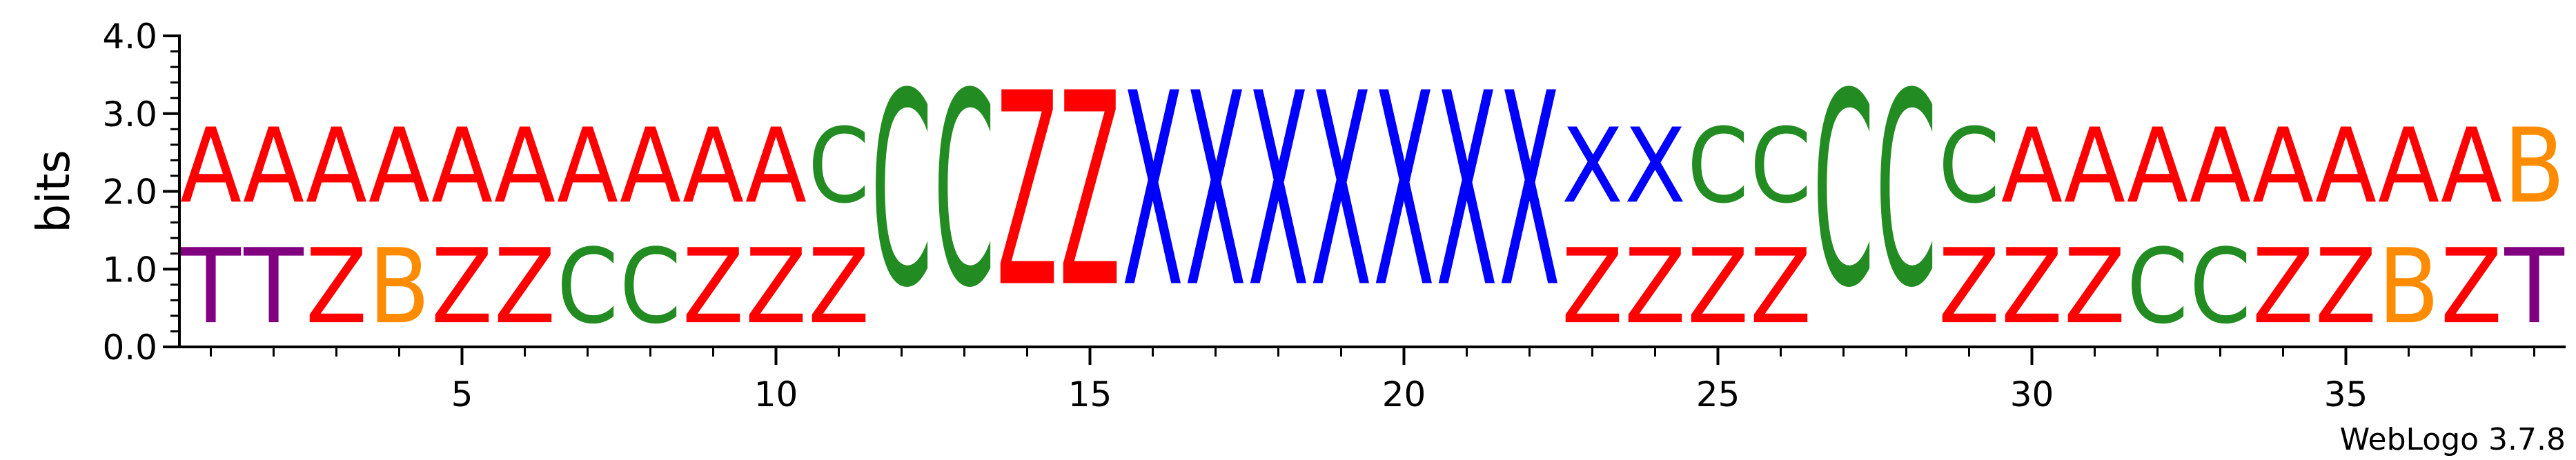 This screenshot has height=460, width=2576. What do you see at coordinates (1152, 192) in the screenshot?
I see `logo-letter-x-pos-16-bottom: X` at bounding box center [1152, 192].